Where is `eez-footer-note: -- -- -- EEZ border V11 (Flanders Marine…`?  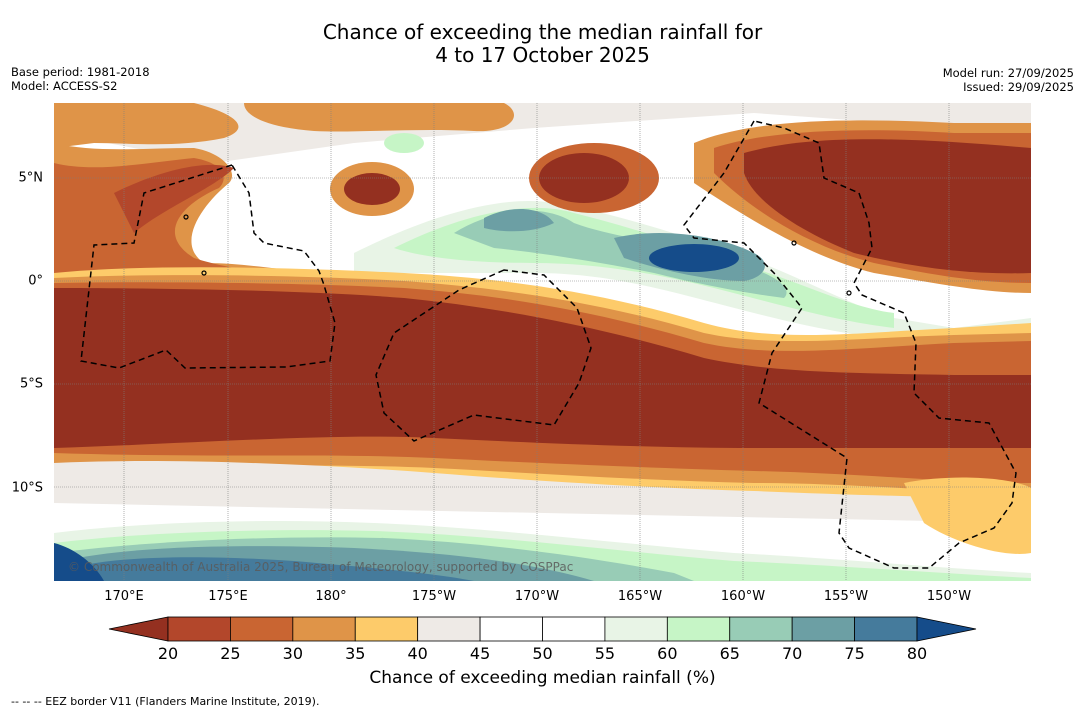 eez-footer-note: -- -- -- EEZ border V11 (Flanders Marine… is located at coordinates (165, 701).